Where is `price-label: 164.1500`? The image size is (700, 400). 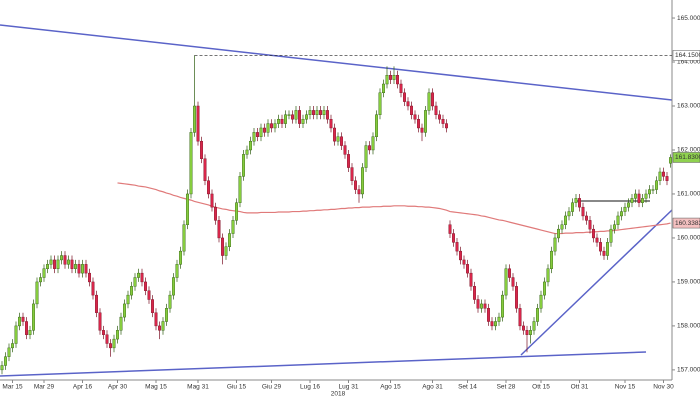
price-label: 164.1500 is located at coordinates (687, 55).